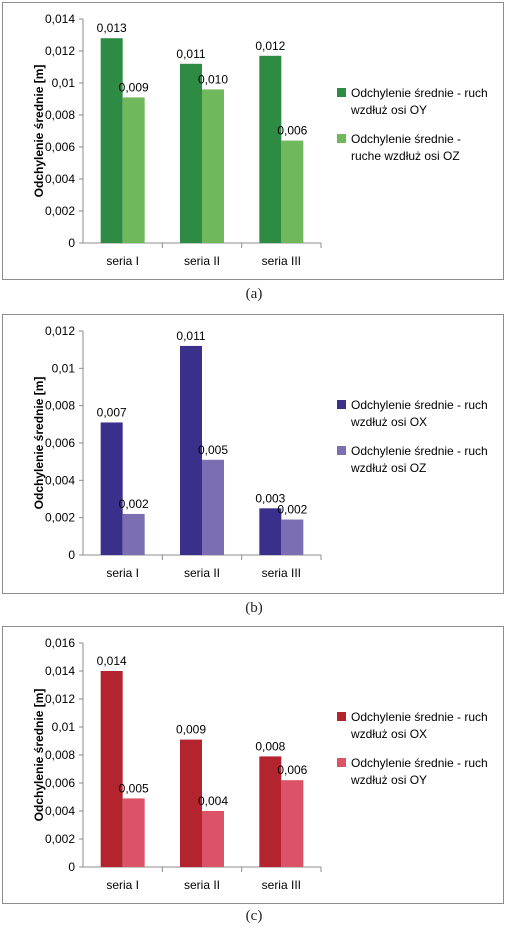 The height and width of the screenshot is (929, 508). I want to click on data-label: 0,007, so click(112, 412).